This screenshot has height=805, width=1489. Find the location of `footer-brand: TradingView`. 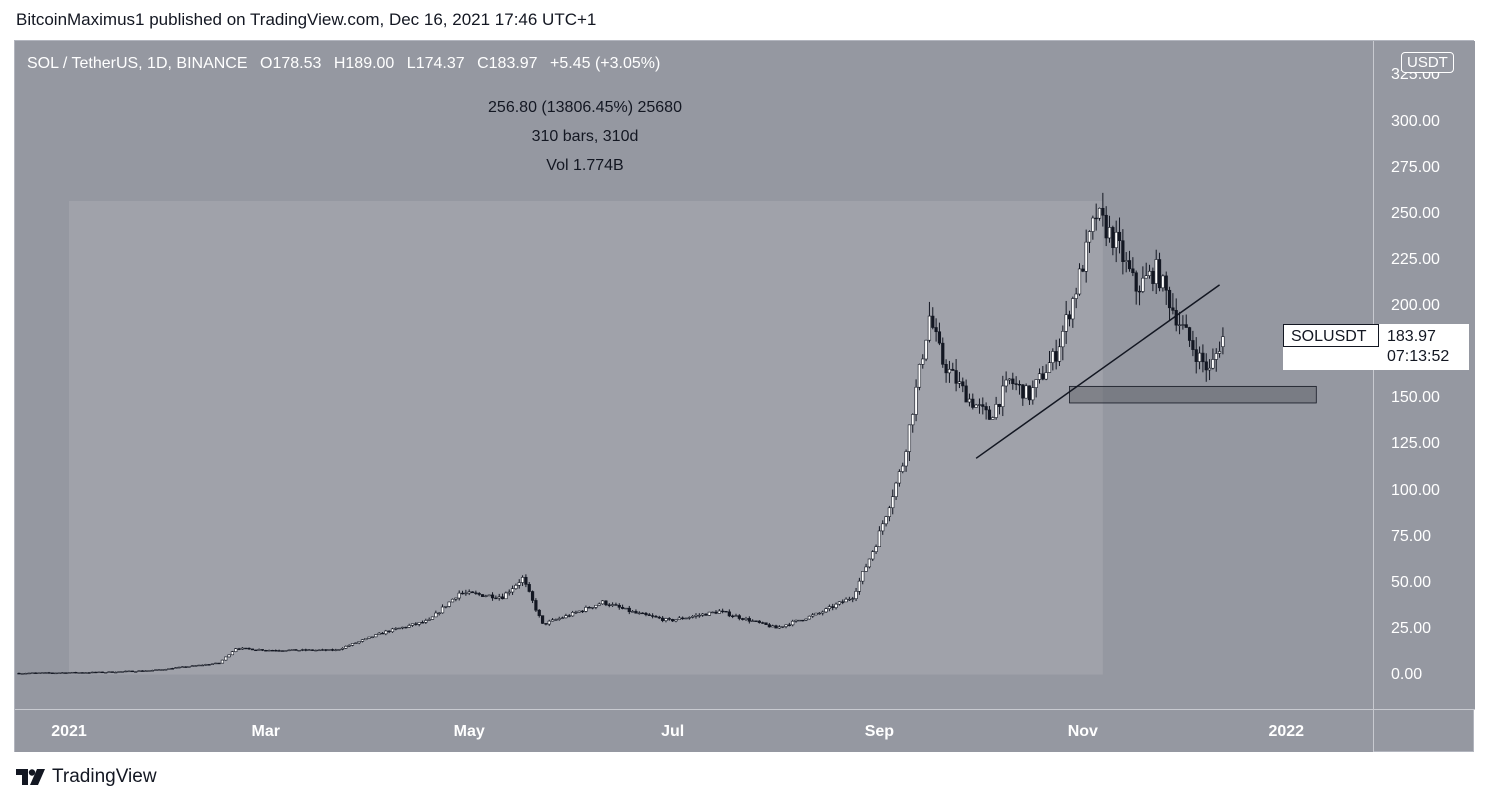

footer-brand: TradingView is located at coordinates (86, 777).